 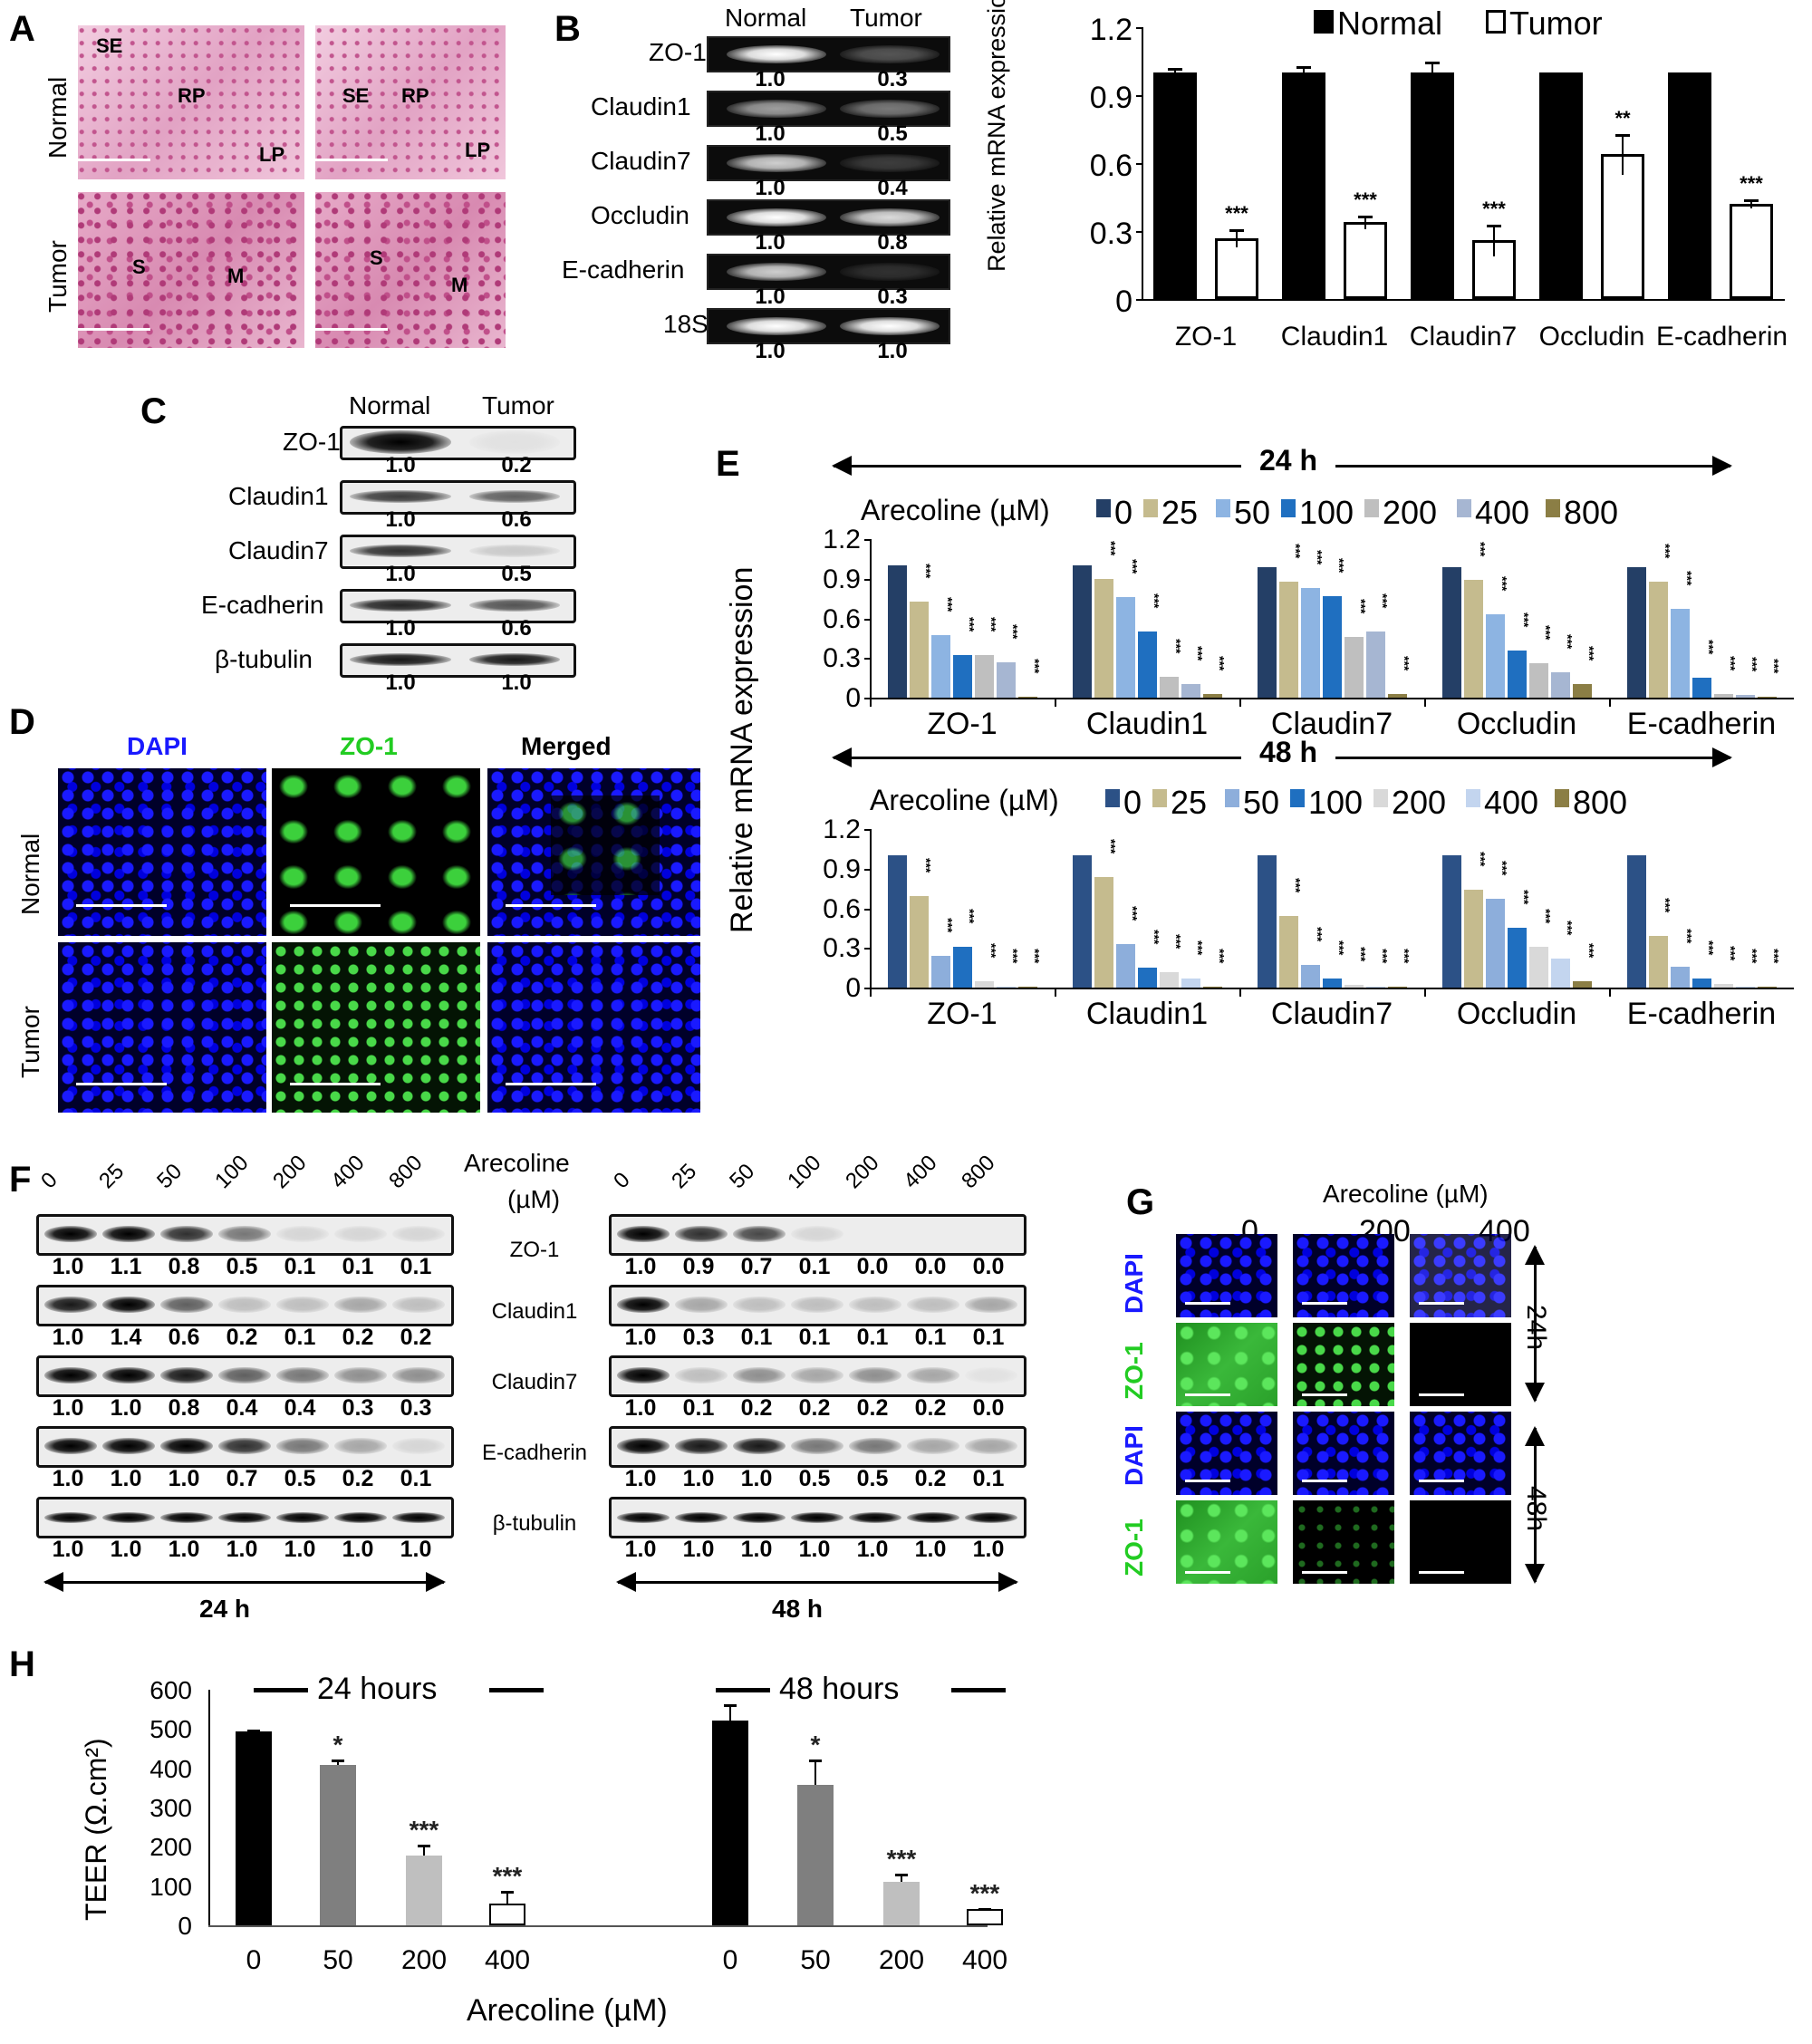 I want to click on f-value: 0.2, so click(x=242, y=1337).